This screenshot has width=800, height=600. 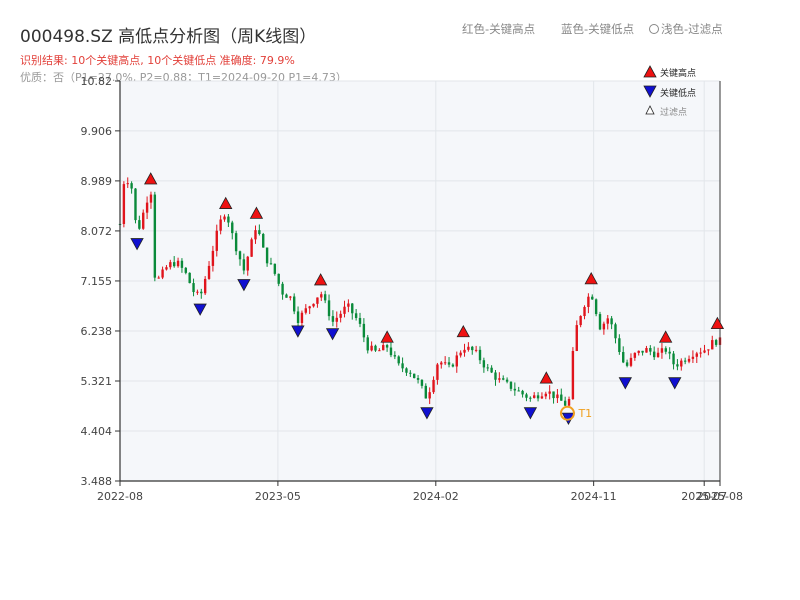 What do you see at coordinates (436, 496) in the screenshot?
I see `x-tick-label: 2024-02` at bounding box center [436, 496].